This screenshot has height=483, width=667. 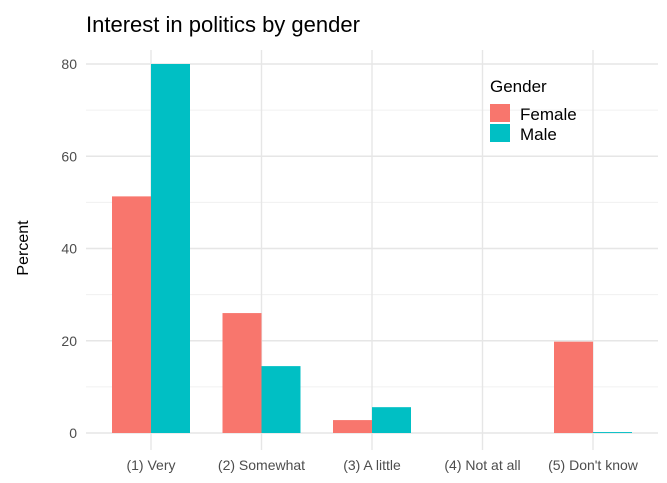 I want to click on x-tick-label: (5) Don't know, so click(x=593, y=465).